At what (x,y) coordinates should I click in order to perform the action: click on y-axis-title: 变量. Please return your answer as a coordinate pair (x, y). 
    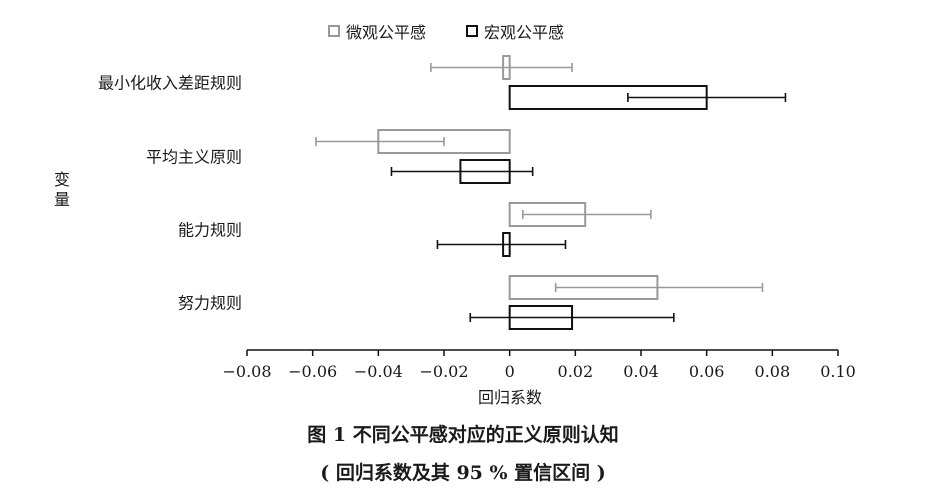
    Looking at the image, I should click on (61, 189).